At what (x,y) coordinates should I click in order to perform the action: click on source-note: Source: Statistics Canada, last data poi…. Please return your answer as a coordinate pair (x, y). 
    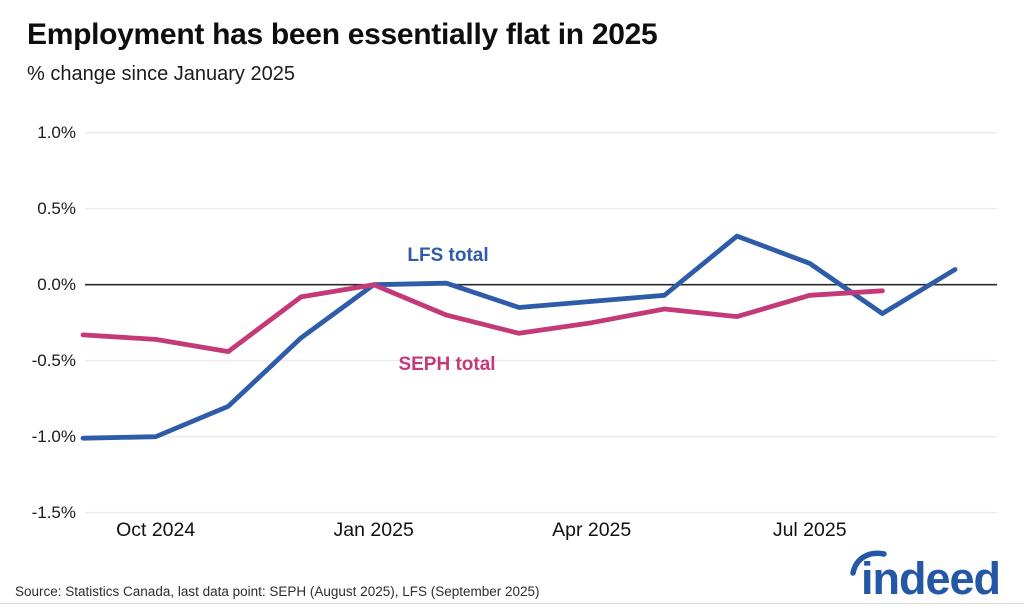
    Looking at the image, I should click on (277, 591).